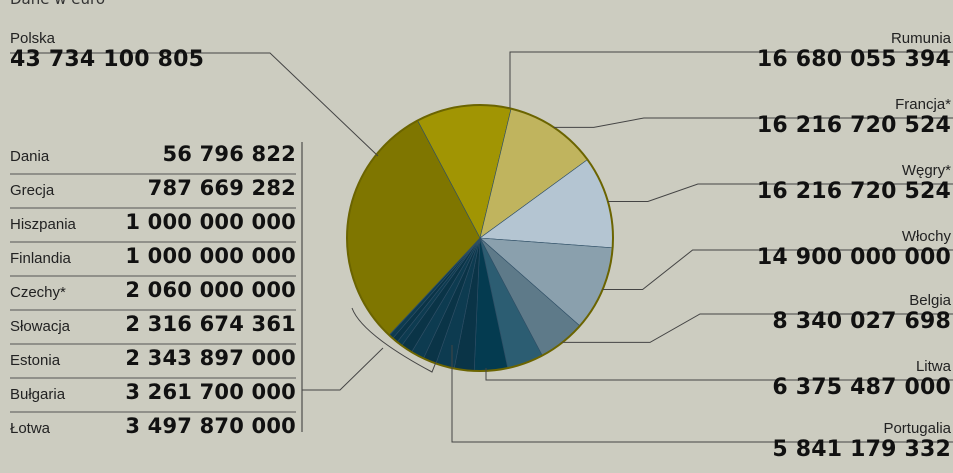 This screenshot has height=473, width=953. I want to click on label-litwa: Litwa 6 375 487 000, so click(861, 379).